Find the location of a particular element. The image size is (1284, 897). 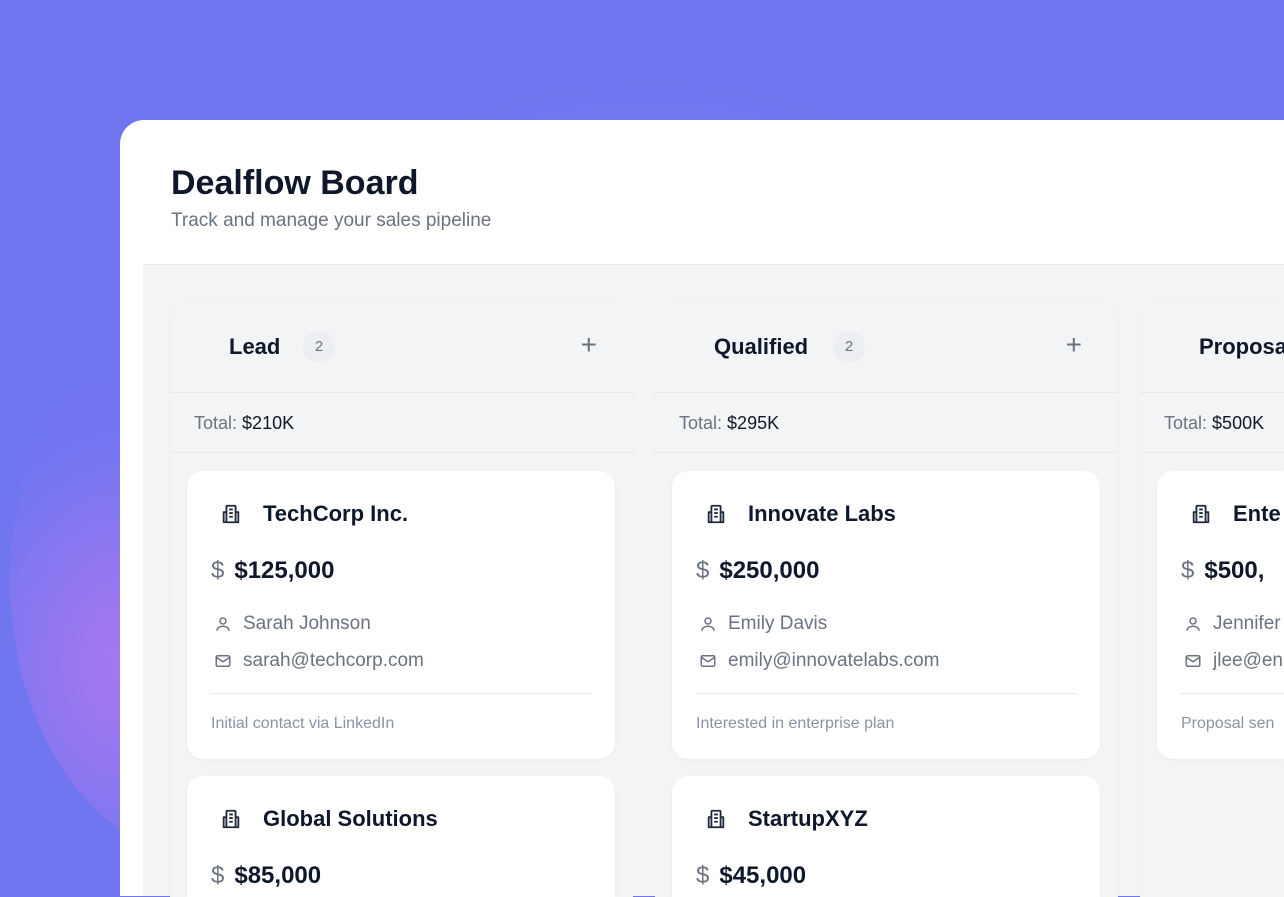

contact-email: sarah@techcorp.com is located at coordinates (333, 660).